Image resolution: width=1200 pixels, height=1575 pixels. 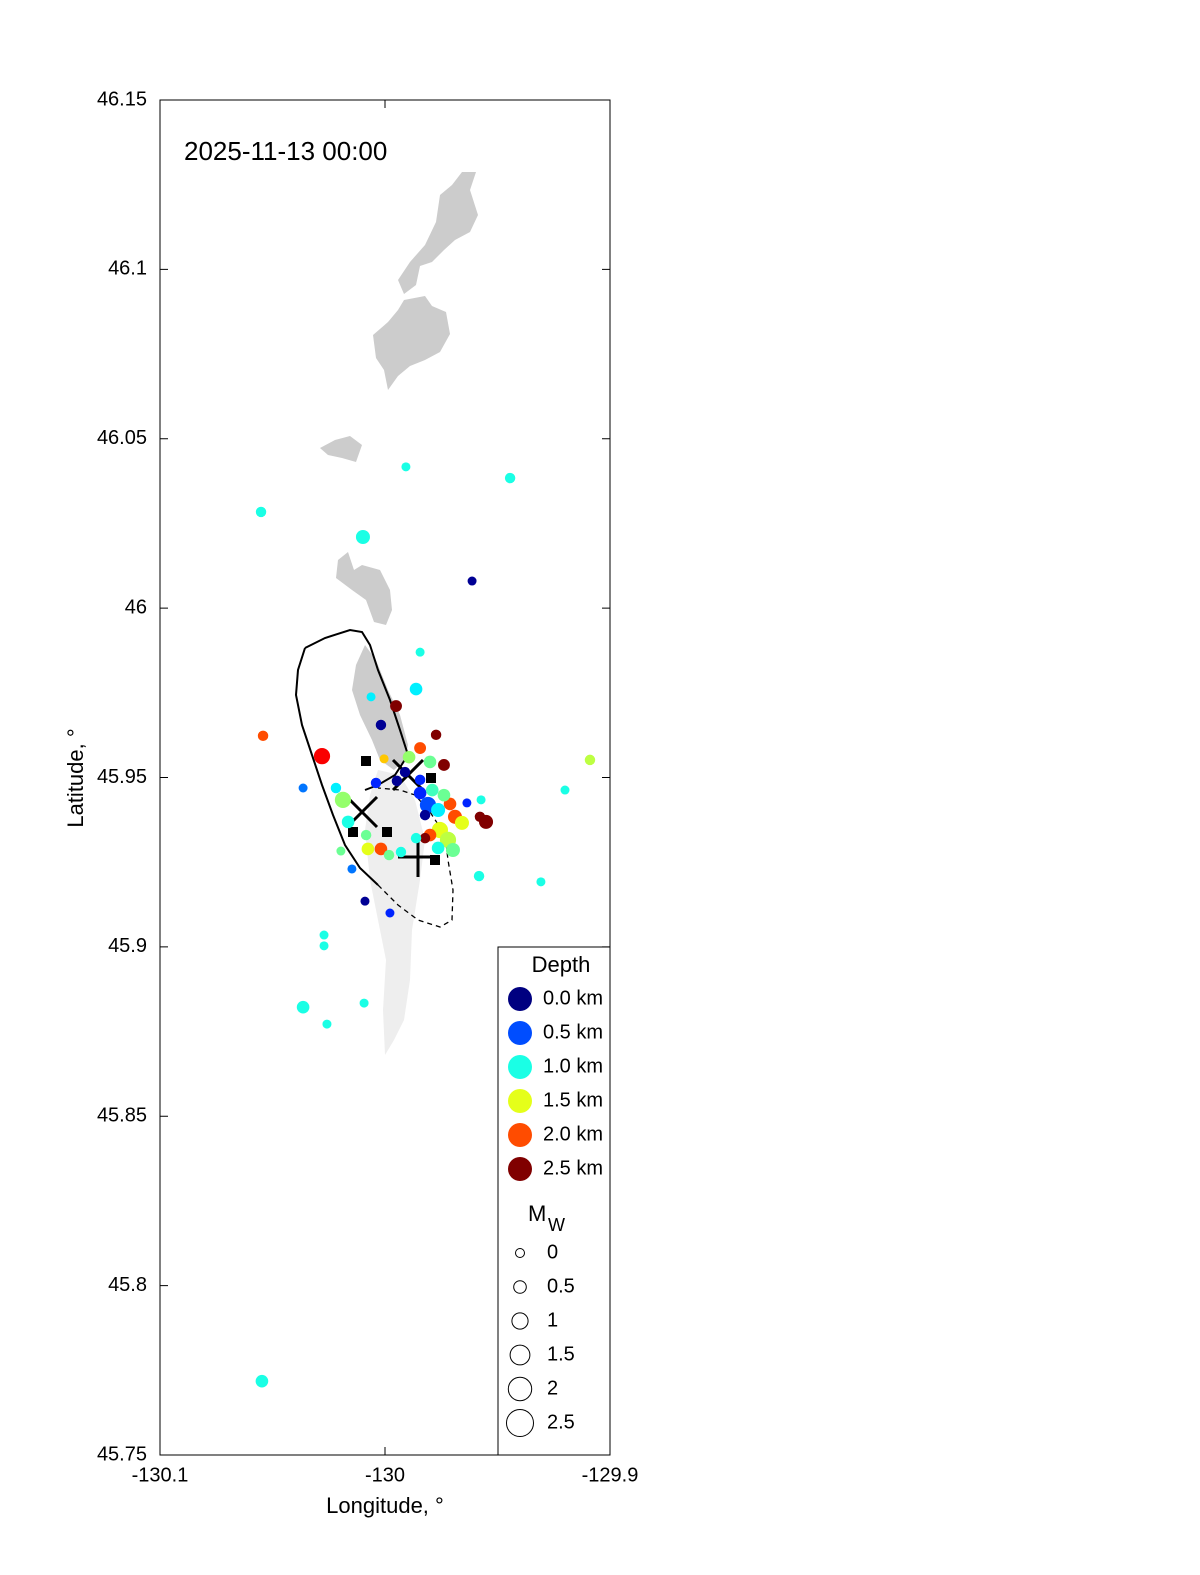 What do you see at coordinates (127, 946) in the screenshot?
I see `y-tick-label: 45.9` at bounding box center [127, 946].